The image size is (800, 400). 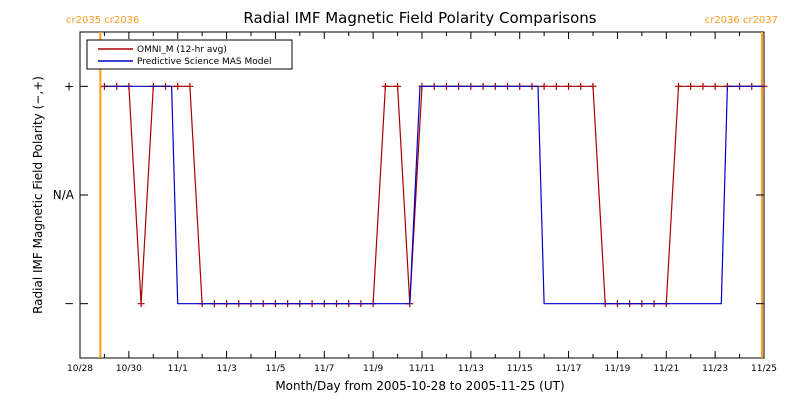 What do you see at coordinates (182, 50) in the screenshot?
I see `legend-label-omni: OMNI_M (12-hr avg)` at bounding box center [182, 50].